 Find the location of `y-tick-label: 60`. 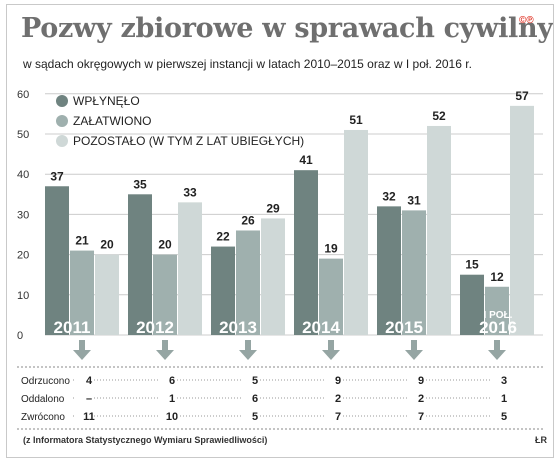

y-tick-label: 60 is located at coordinates (23, 95).